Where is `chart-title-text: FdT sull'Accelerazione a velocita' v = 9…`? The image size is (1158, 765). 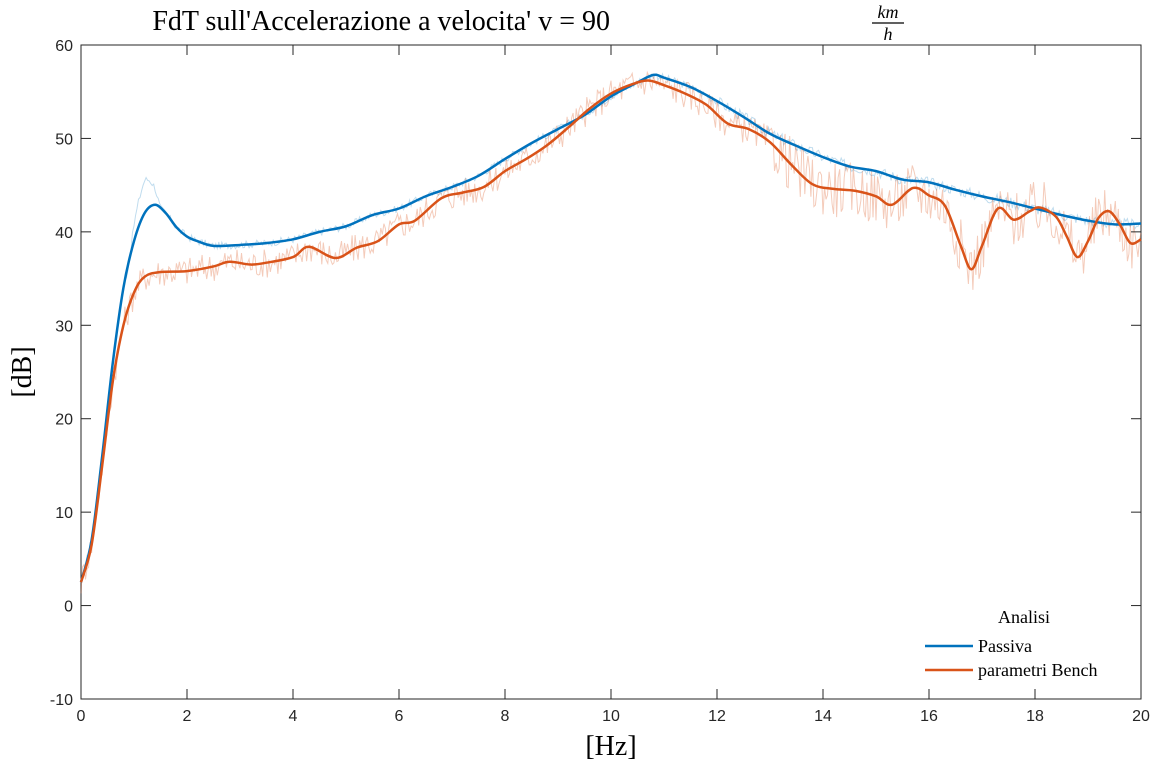
chart-title-text: FdT sull'Accelerazione a velocita' v = 9… is located at coordinates (381, 21).